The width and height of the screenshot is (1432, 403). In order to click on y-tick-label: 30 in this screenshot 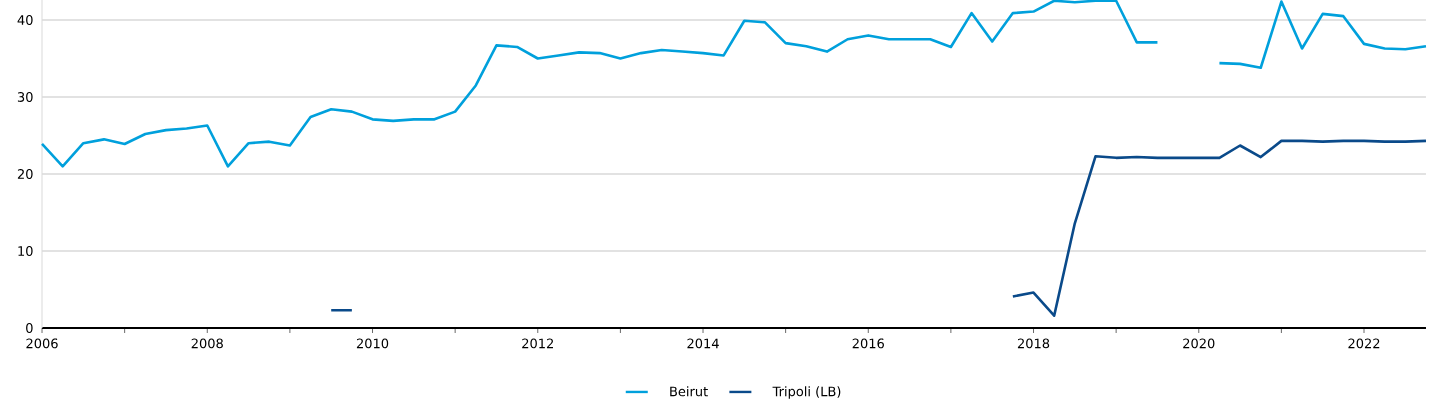, I will do `click(25, 97)`.